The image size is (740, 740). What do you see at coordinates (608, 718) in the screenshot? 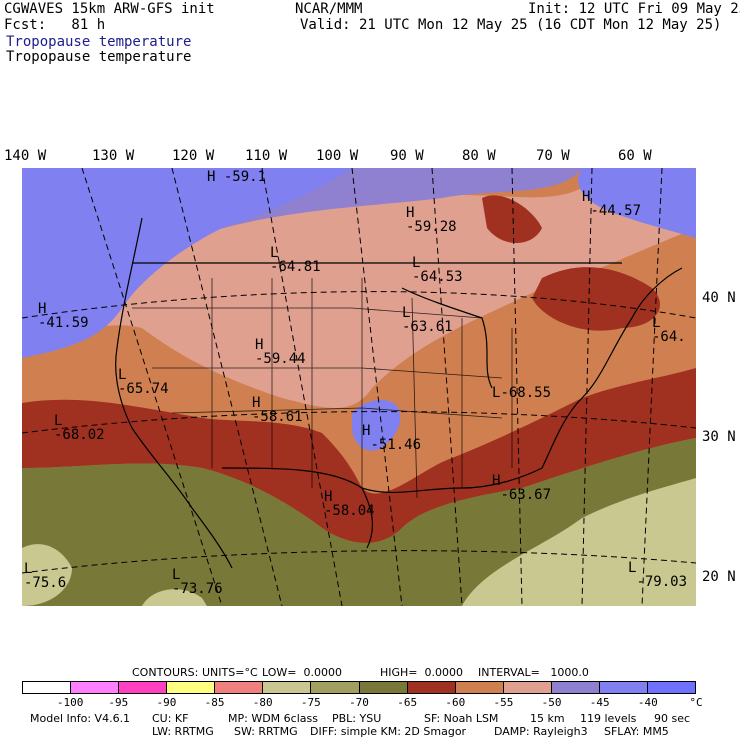
I see `vertical-levels: 119 levels` at bounding box center [608, 718].